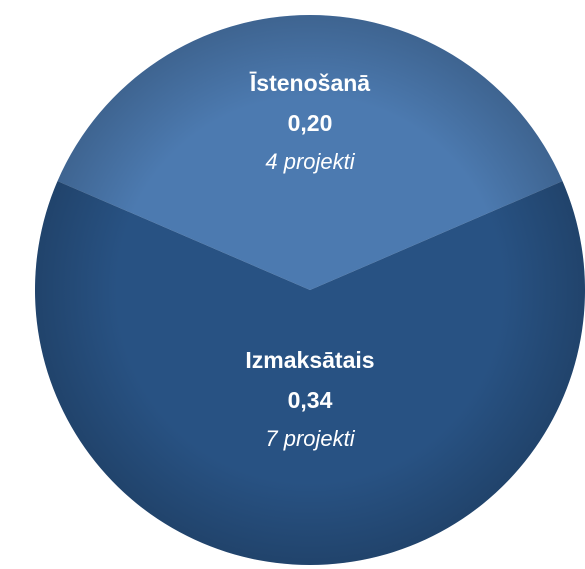 The image size is (585, 569). I want to click on slice-value: 0,34, so click(310, 400).